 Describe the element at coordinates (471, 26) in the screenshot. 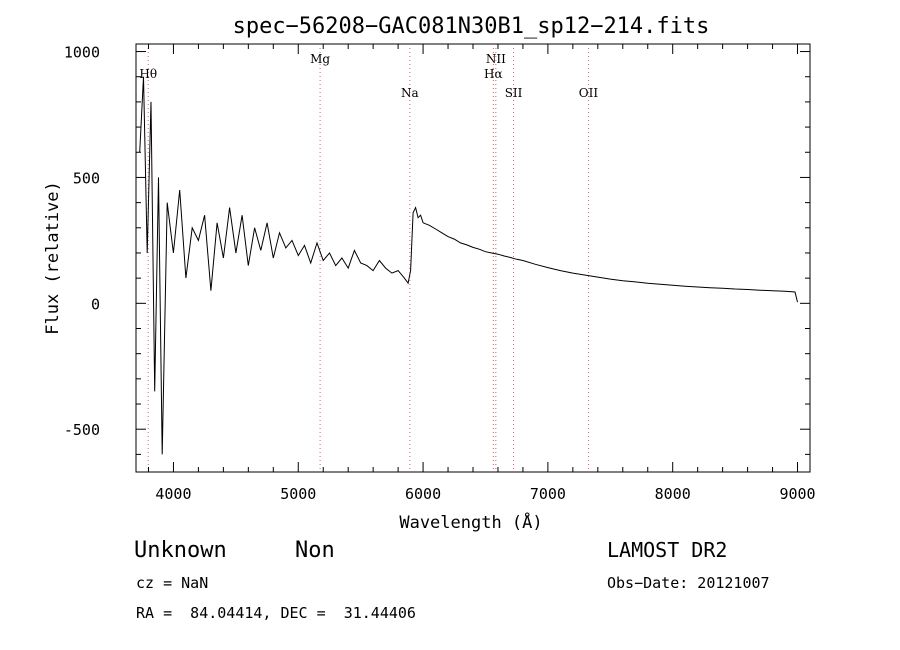

I see `chart-title: spec−56208−GAC081N30B1_sp12−214.fits` at that location.